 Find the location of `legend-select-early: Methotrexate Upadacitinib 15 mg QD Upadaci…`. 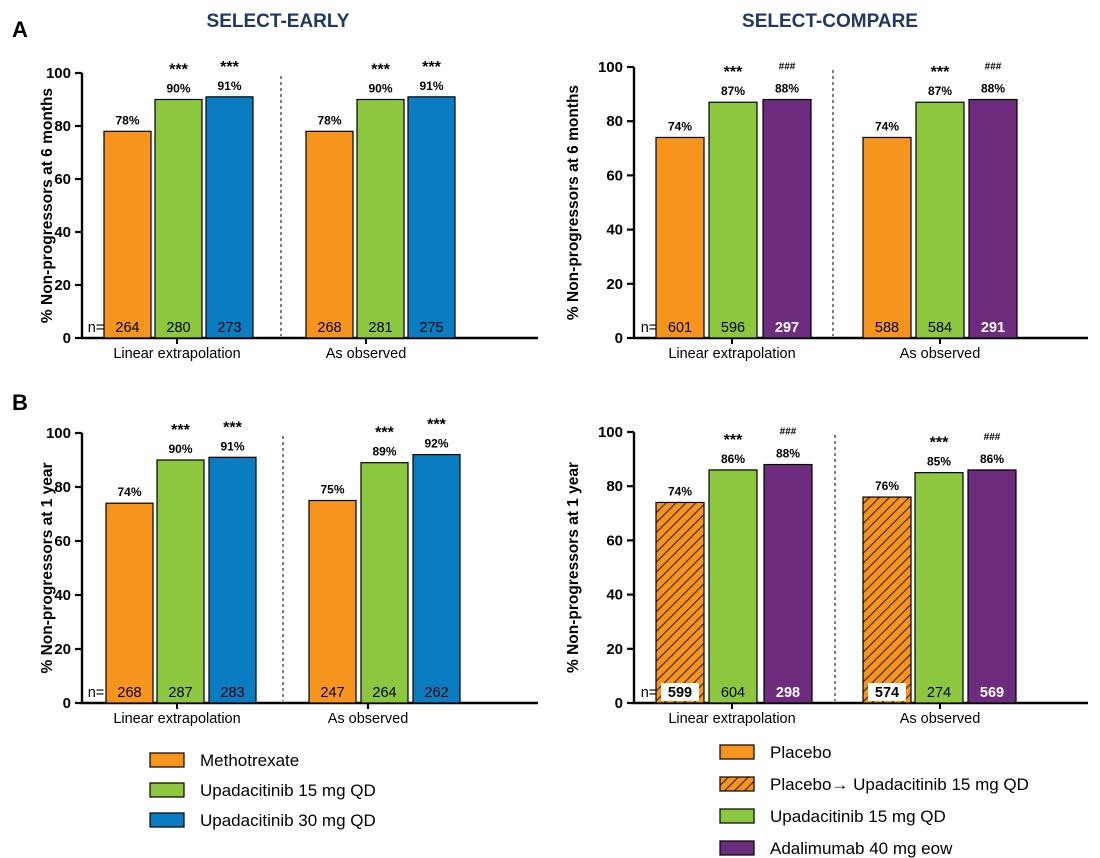

legend-select-early: Methotrexate Upadacitinib 15 mg QD Upadaci… is located at coordinates (262, 790).